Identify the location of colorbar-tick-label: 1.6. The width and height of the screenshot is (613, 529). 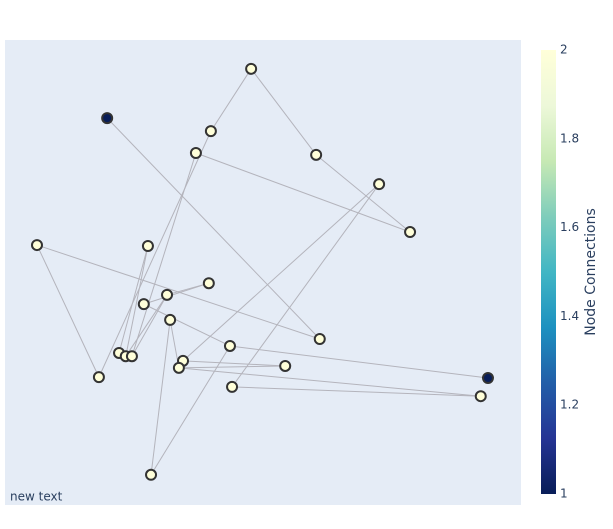
(569, 227).